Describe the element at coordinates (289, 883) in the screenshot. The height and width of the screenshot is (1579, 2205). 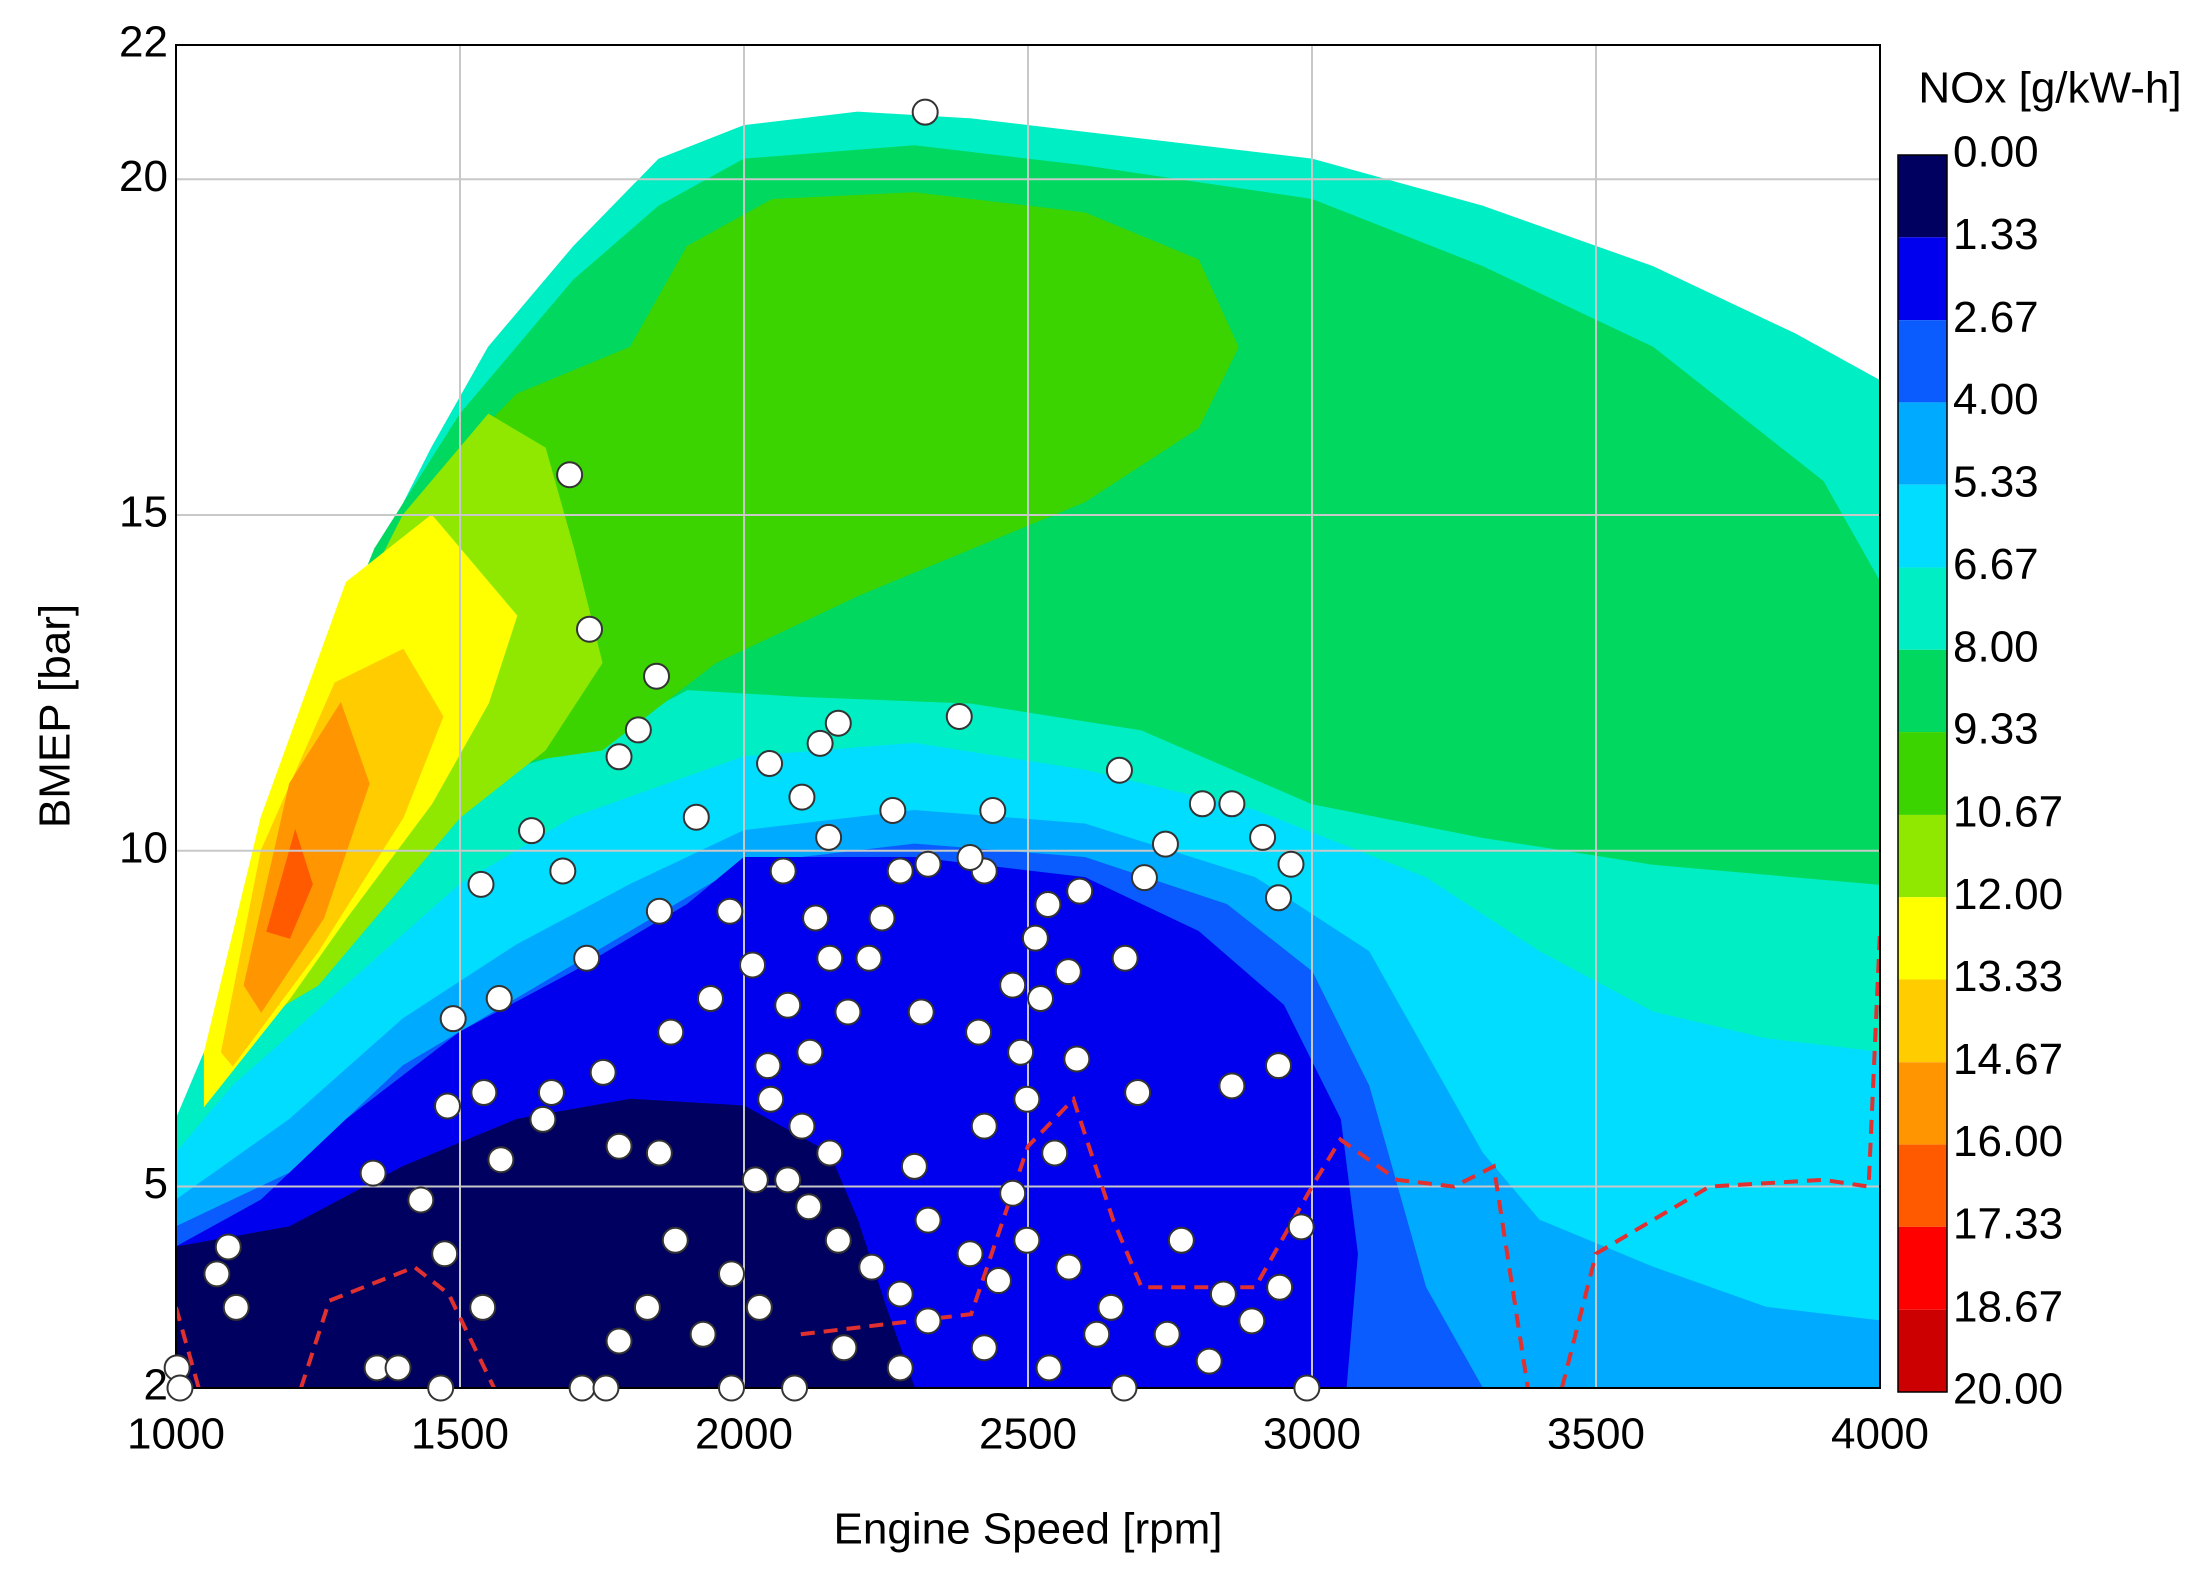
I see `contour-region` at that location.